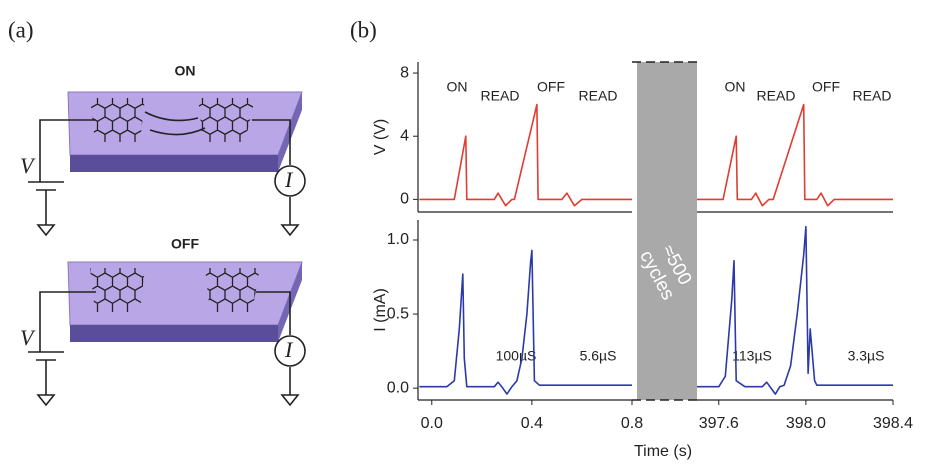 The width and height of the screenshot is (927, 465). I want to click on y-axis-label: I (mA), so click(380, 310).